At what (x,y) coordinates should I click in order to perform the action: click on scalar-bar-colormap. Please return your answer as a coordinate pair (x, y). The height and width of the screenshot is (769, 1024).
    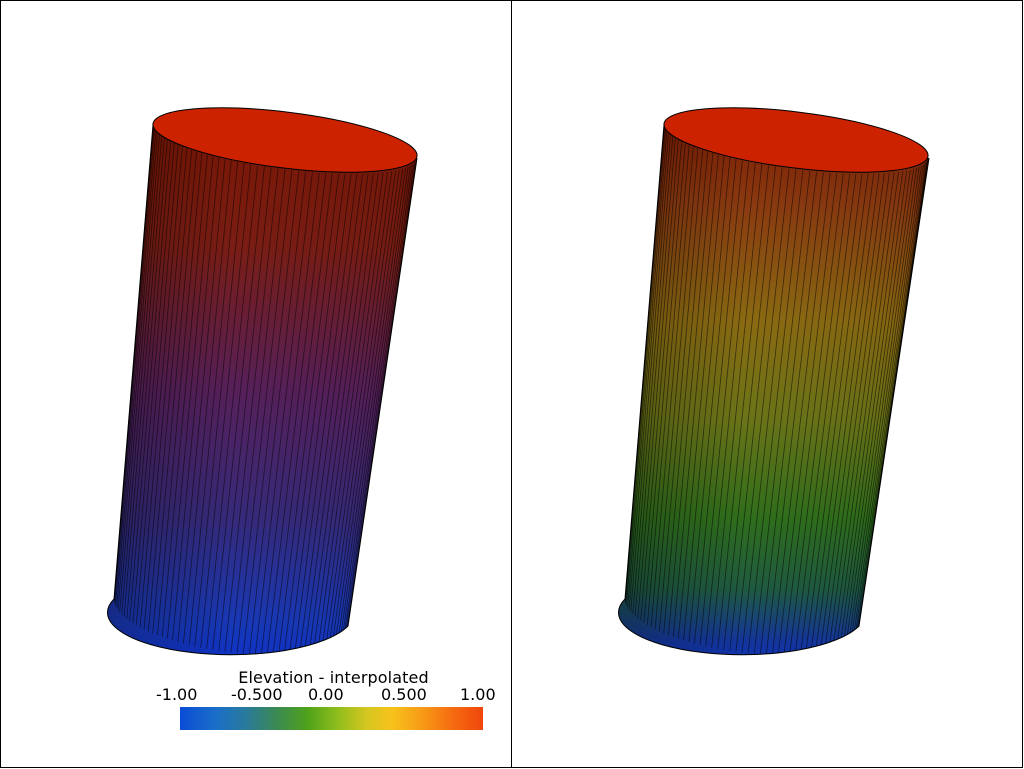
    Looking at the image, I should click on (331, 718).